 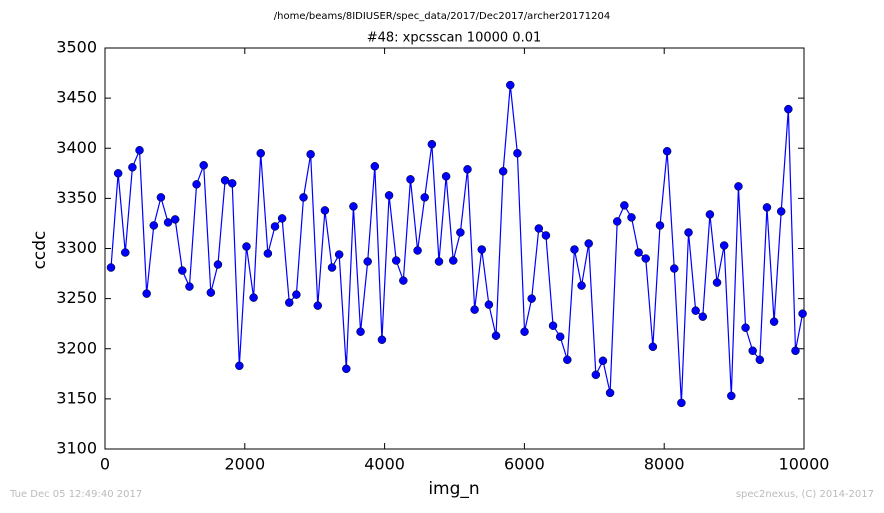 I want to click on y-tick-label: 3200, so click(x=76, y=347).